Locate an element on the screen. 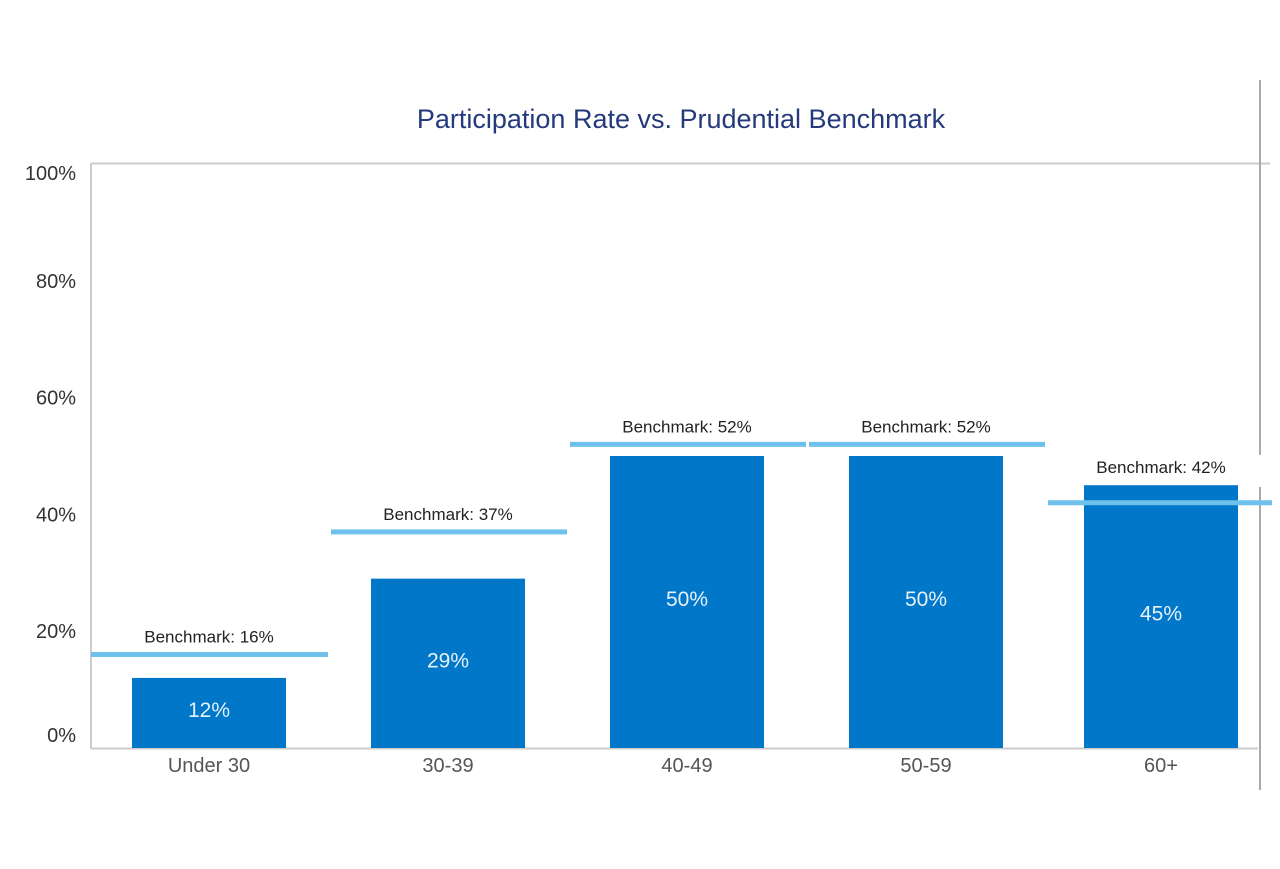 This screenshot has height=869, width=1280. bar-value-label: 45% is located at coordinates (1161, 614).